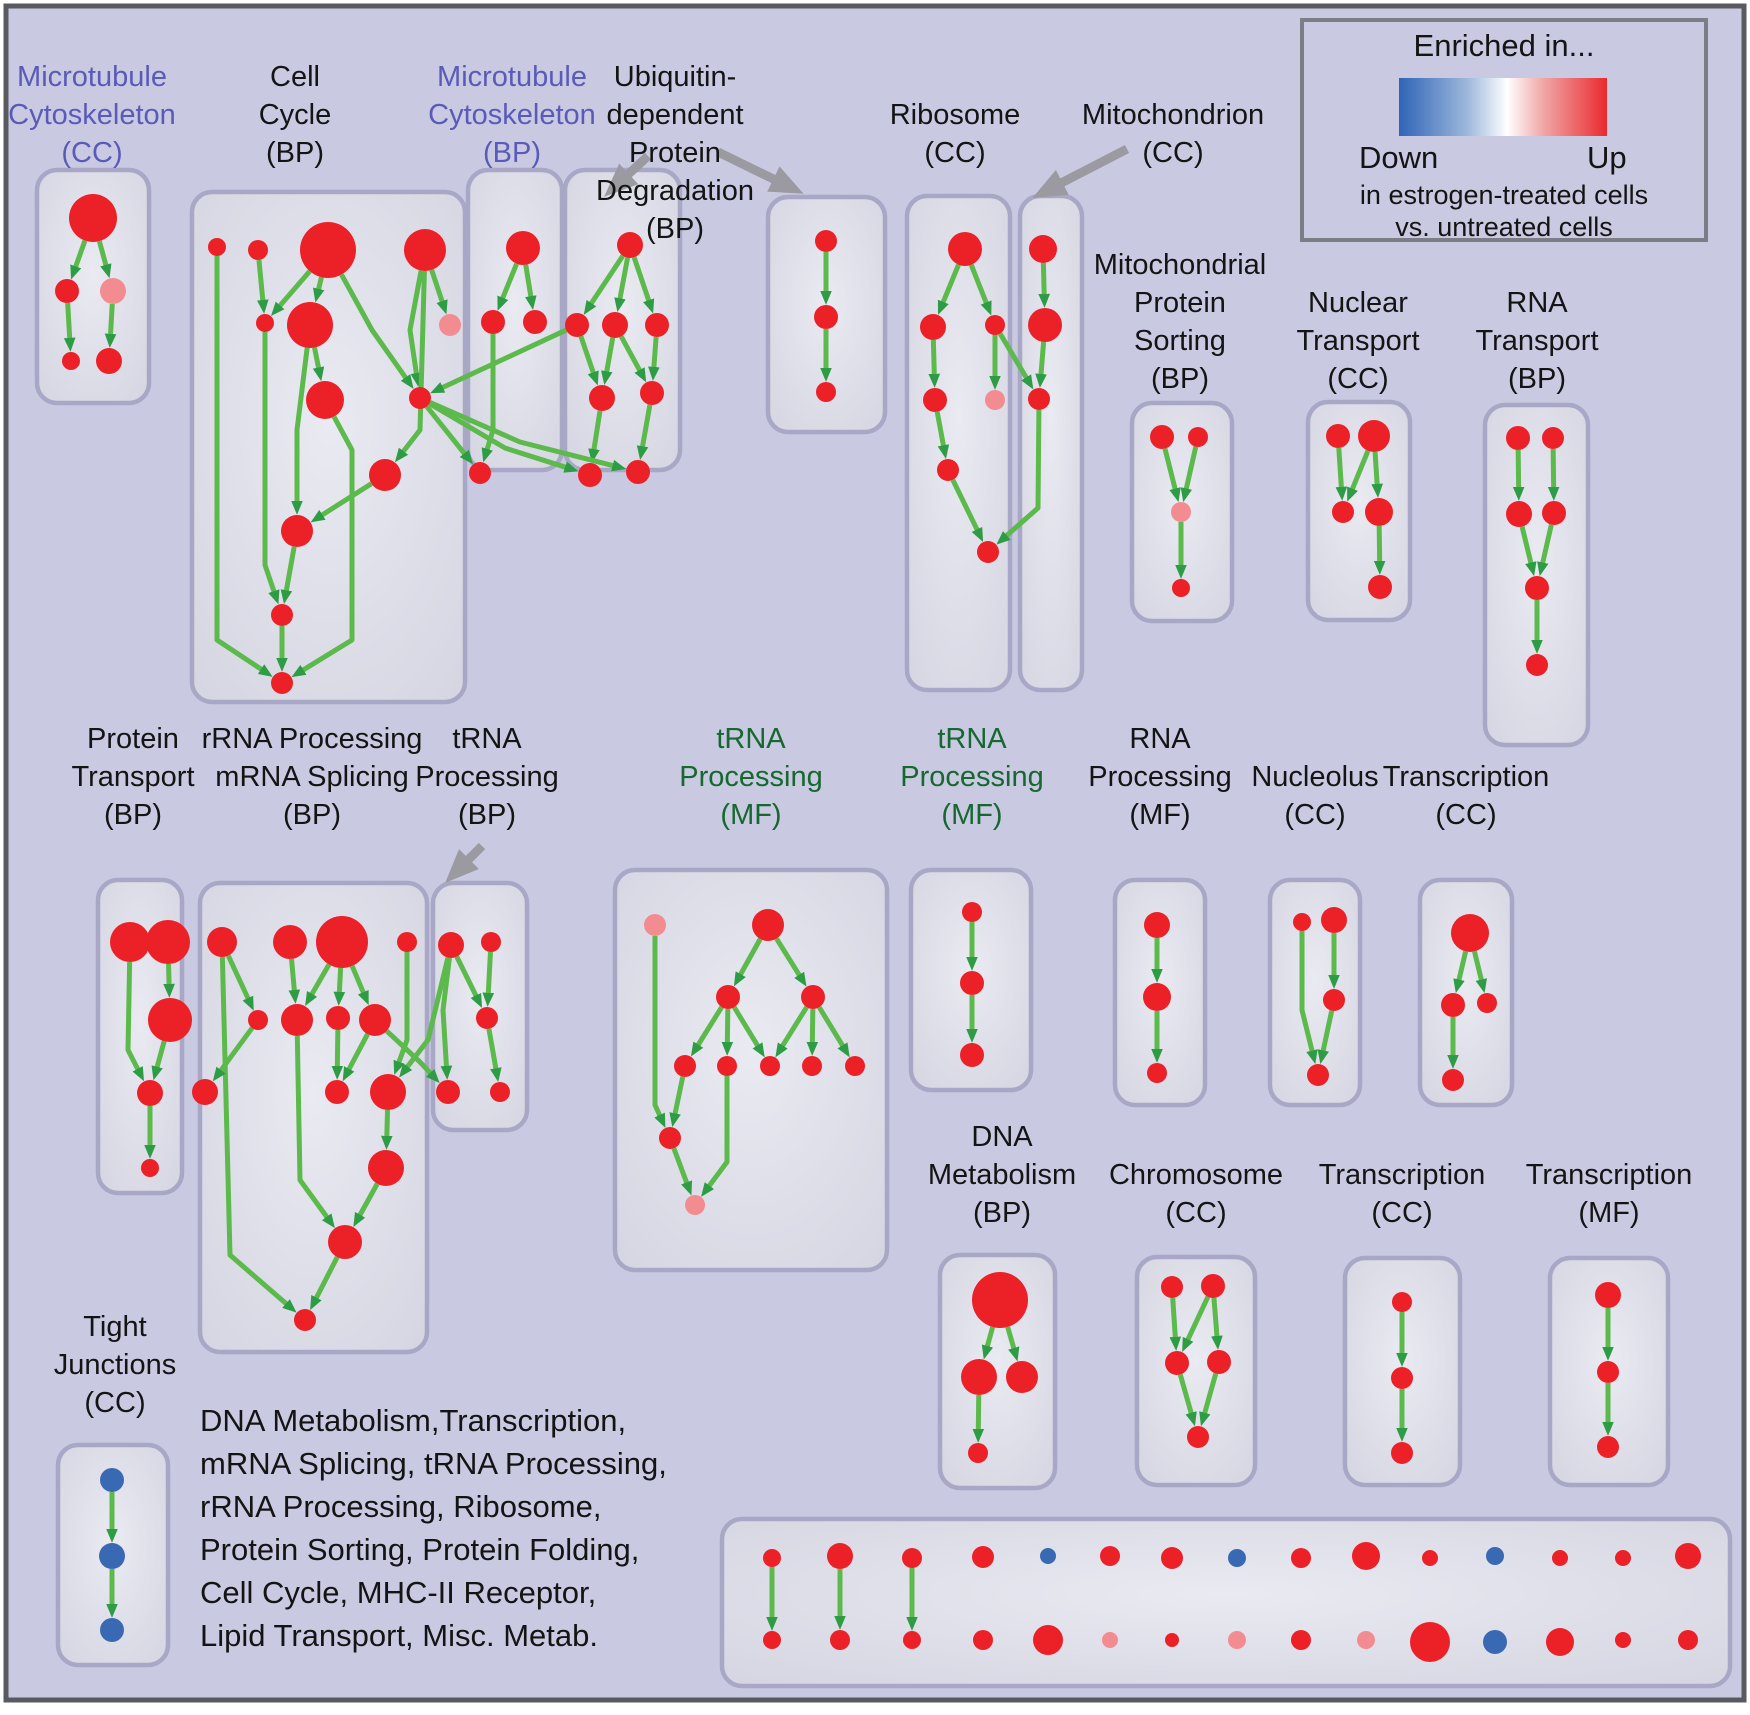 This screenshot has width=1750, height=1715. What do you see at coordinates (1173, 153) in the screenshot?
I see `cluster-label-mitochondrion-cc-line2: (CC)` at bounding box center [1173, 153].